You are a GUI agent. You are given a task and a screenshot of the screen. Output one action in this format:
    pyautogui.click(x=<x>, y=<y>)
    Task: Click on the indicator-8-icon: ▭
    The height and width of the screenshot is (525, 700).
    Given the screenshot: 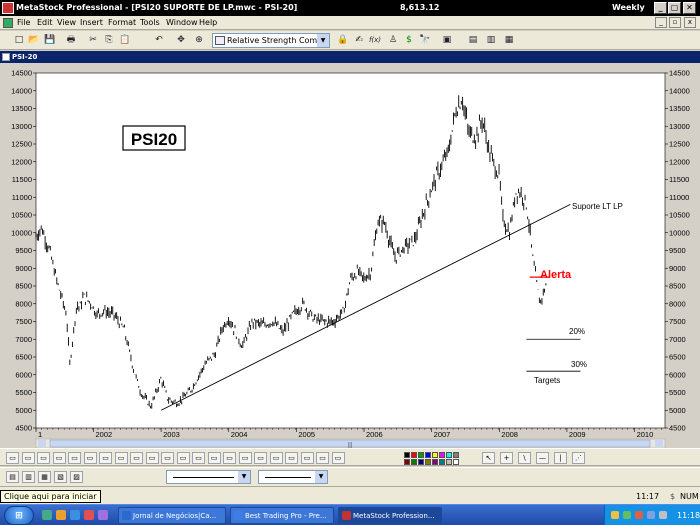 What is the action you would take?
    pyautogui.click(x=121, y=458)
    